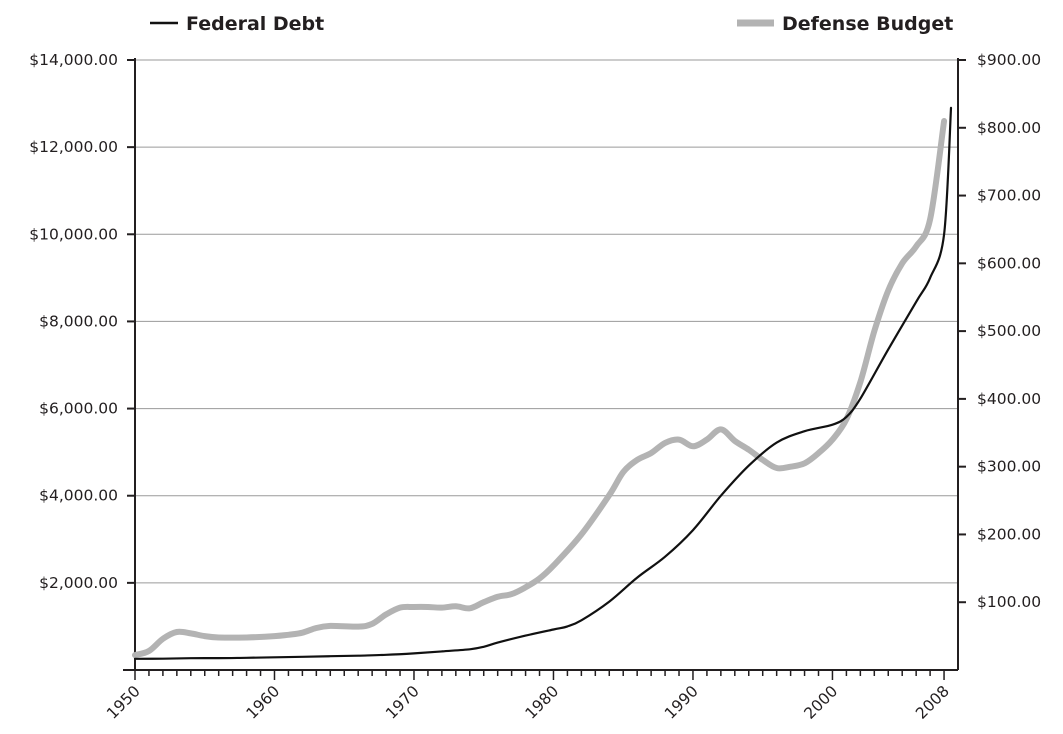 The height and width of the screenshot is (734, 1063). I want to click on y-left-tick-label: $4,000.00, so click(78, 496).